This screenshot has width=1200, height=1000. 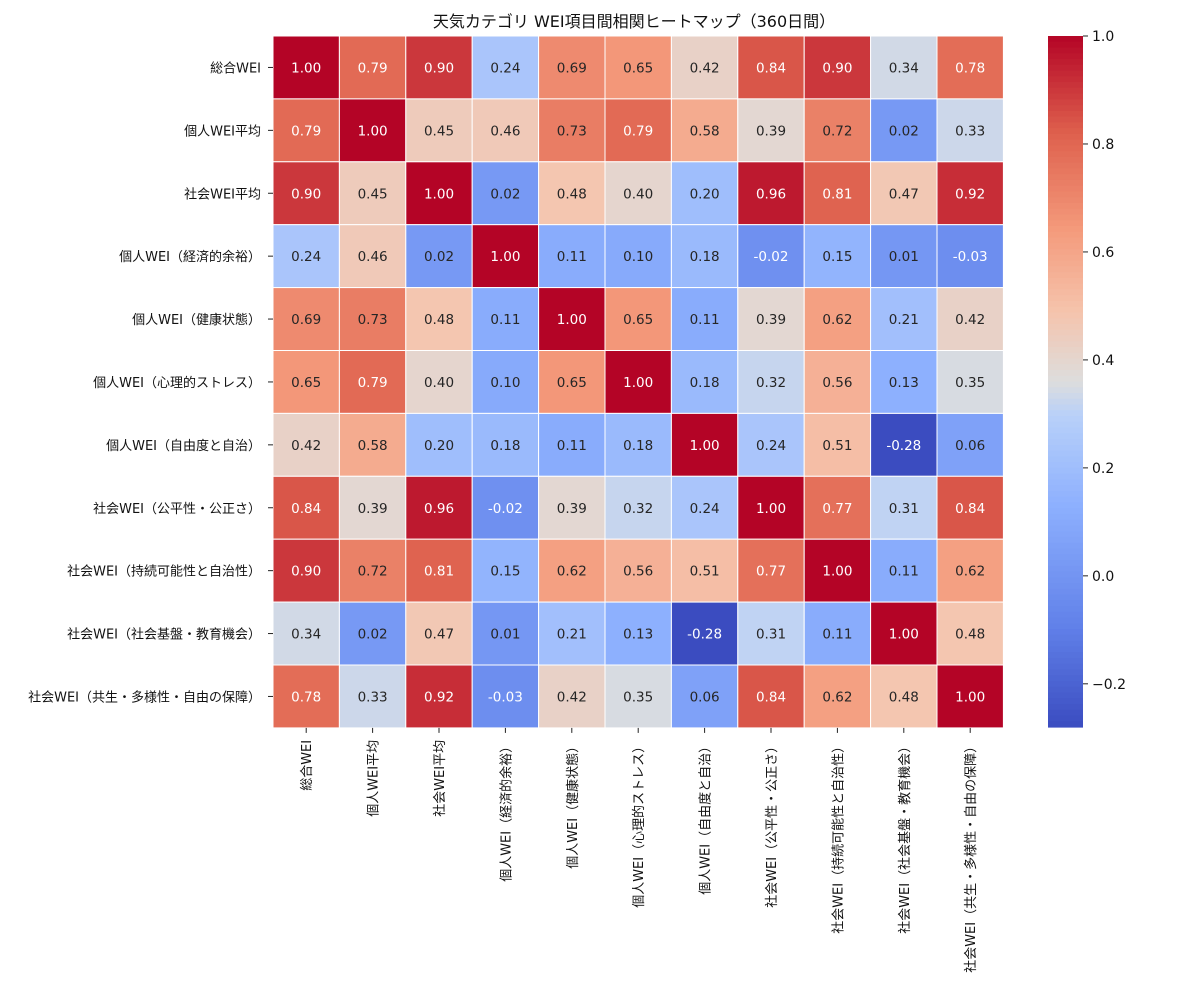 I want to click on cell-value-label: 0.06, so click(x=970, y=446).